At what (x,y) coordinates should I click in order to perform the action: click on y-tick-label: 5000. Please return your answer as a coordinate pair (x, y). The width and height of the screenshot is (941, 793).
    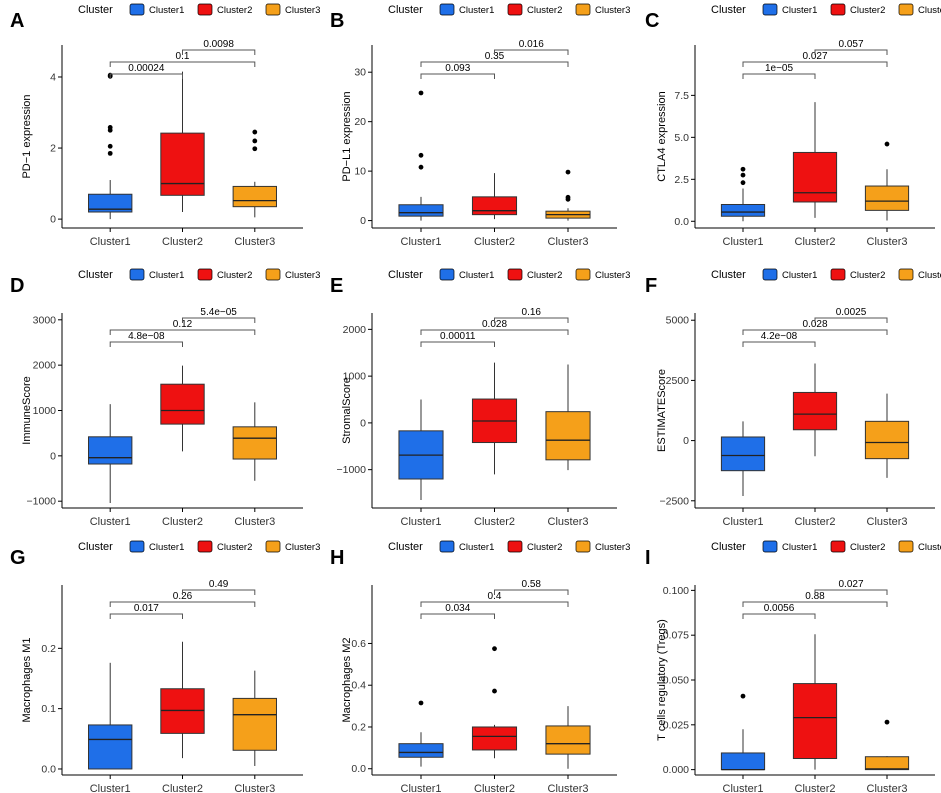
    Looking at the image, I should click on (678, 321).